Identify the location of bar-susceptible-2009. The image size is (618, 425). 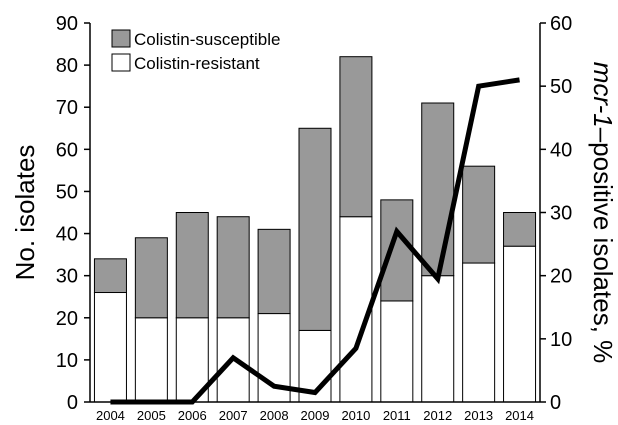
(315, 229).